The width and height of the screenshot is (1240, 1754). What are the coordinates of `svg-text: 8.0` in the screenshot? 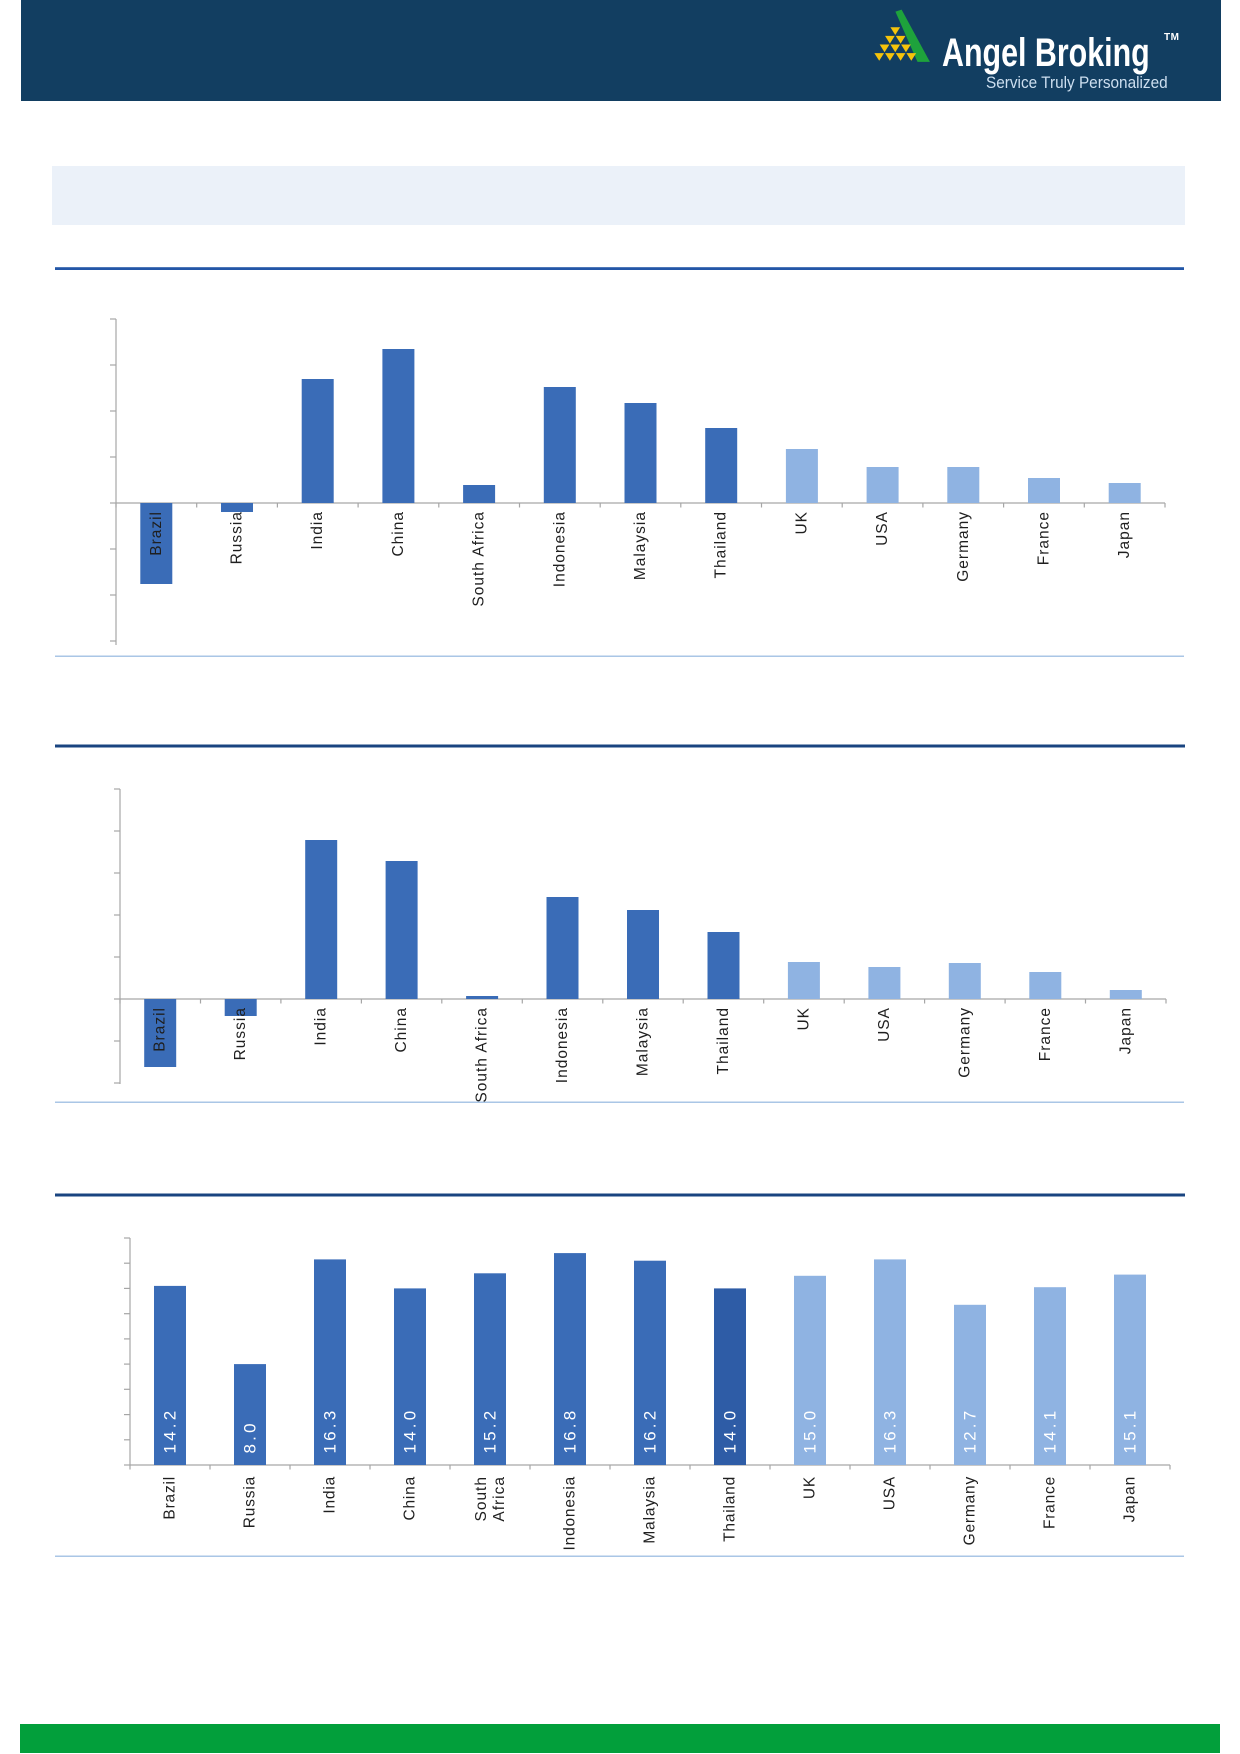 It's located at (250, 1436).